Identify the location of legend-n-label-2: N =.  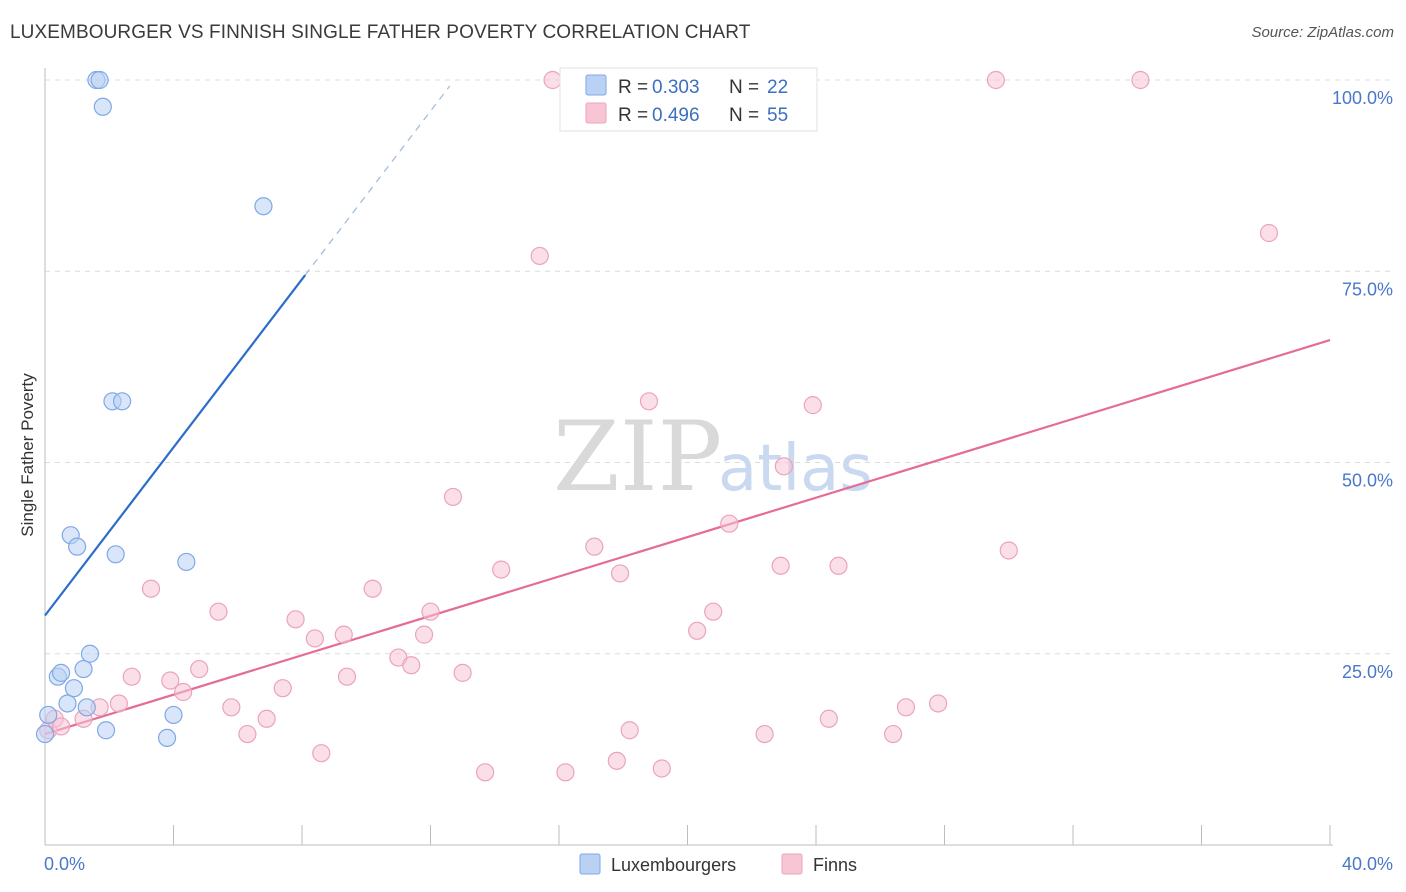
(744, 115).